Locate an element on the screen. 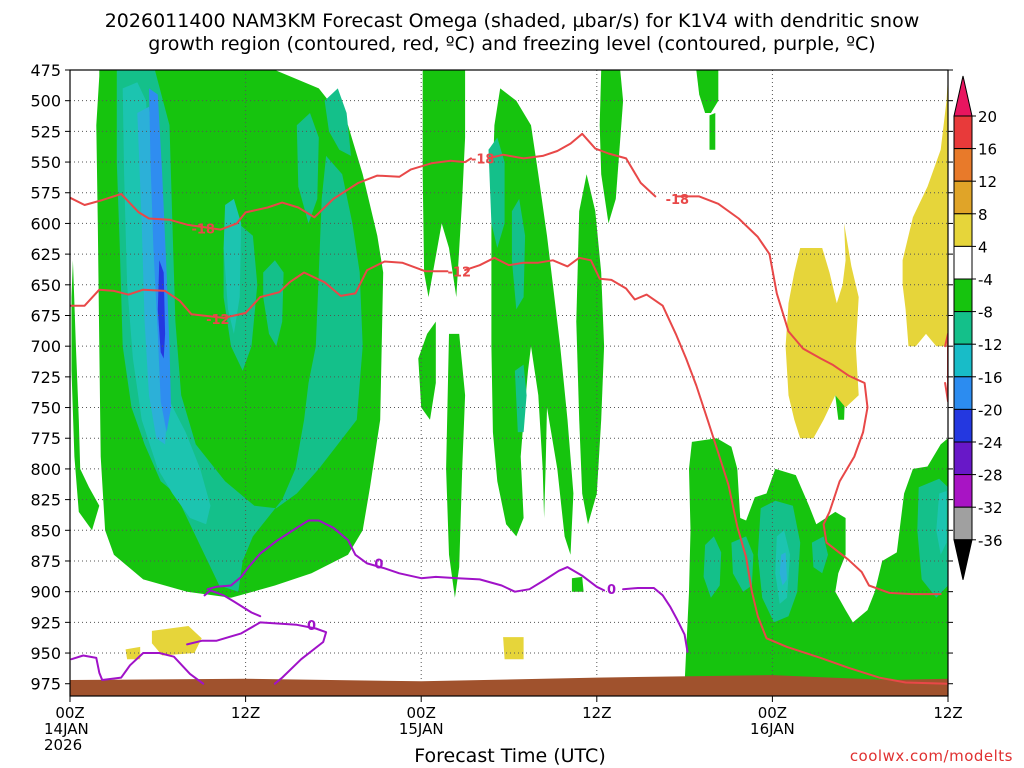 This screenshot has width=1024, height=768. y-tick-label-950: 950 is located at coordinates (45, 653).